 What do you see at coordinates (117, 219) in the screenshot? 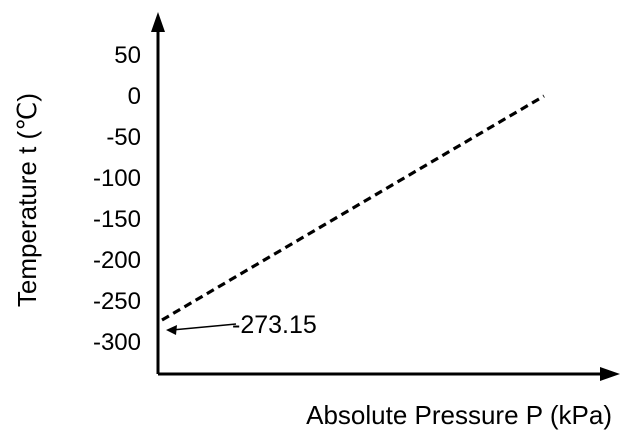
I see `y-tick-label: -150` at bounding box center [117, 219].